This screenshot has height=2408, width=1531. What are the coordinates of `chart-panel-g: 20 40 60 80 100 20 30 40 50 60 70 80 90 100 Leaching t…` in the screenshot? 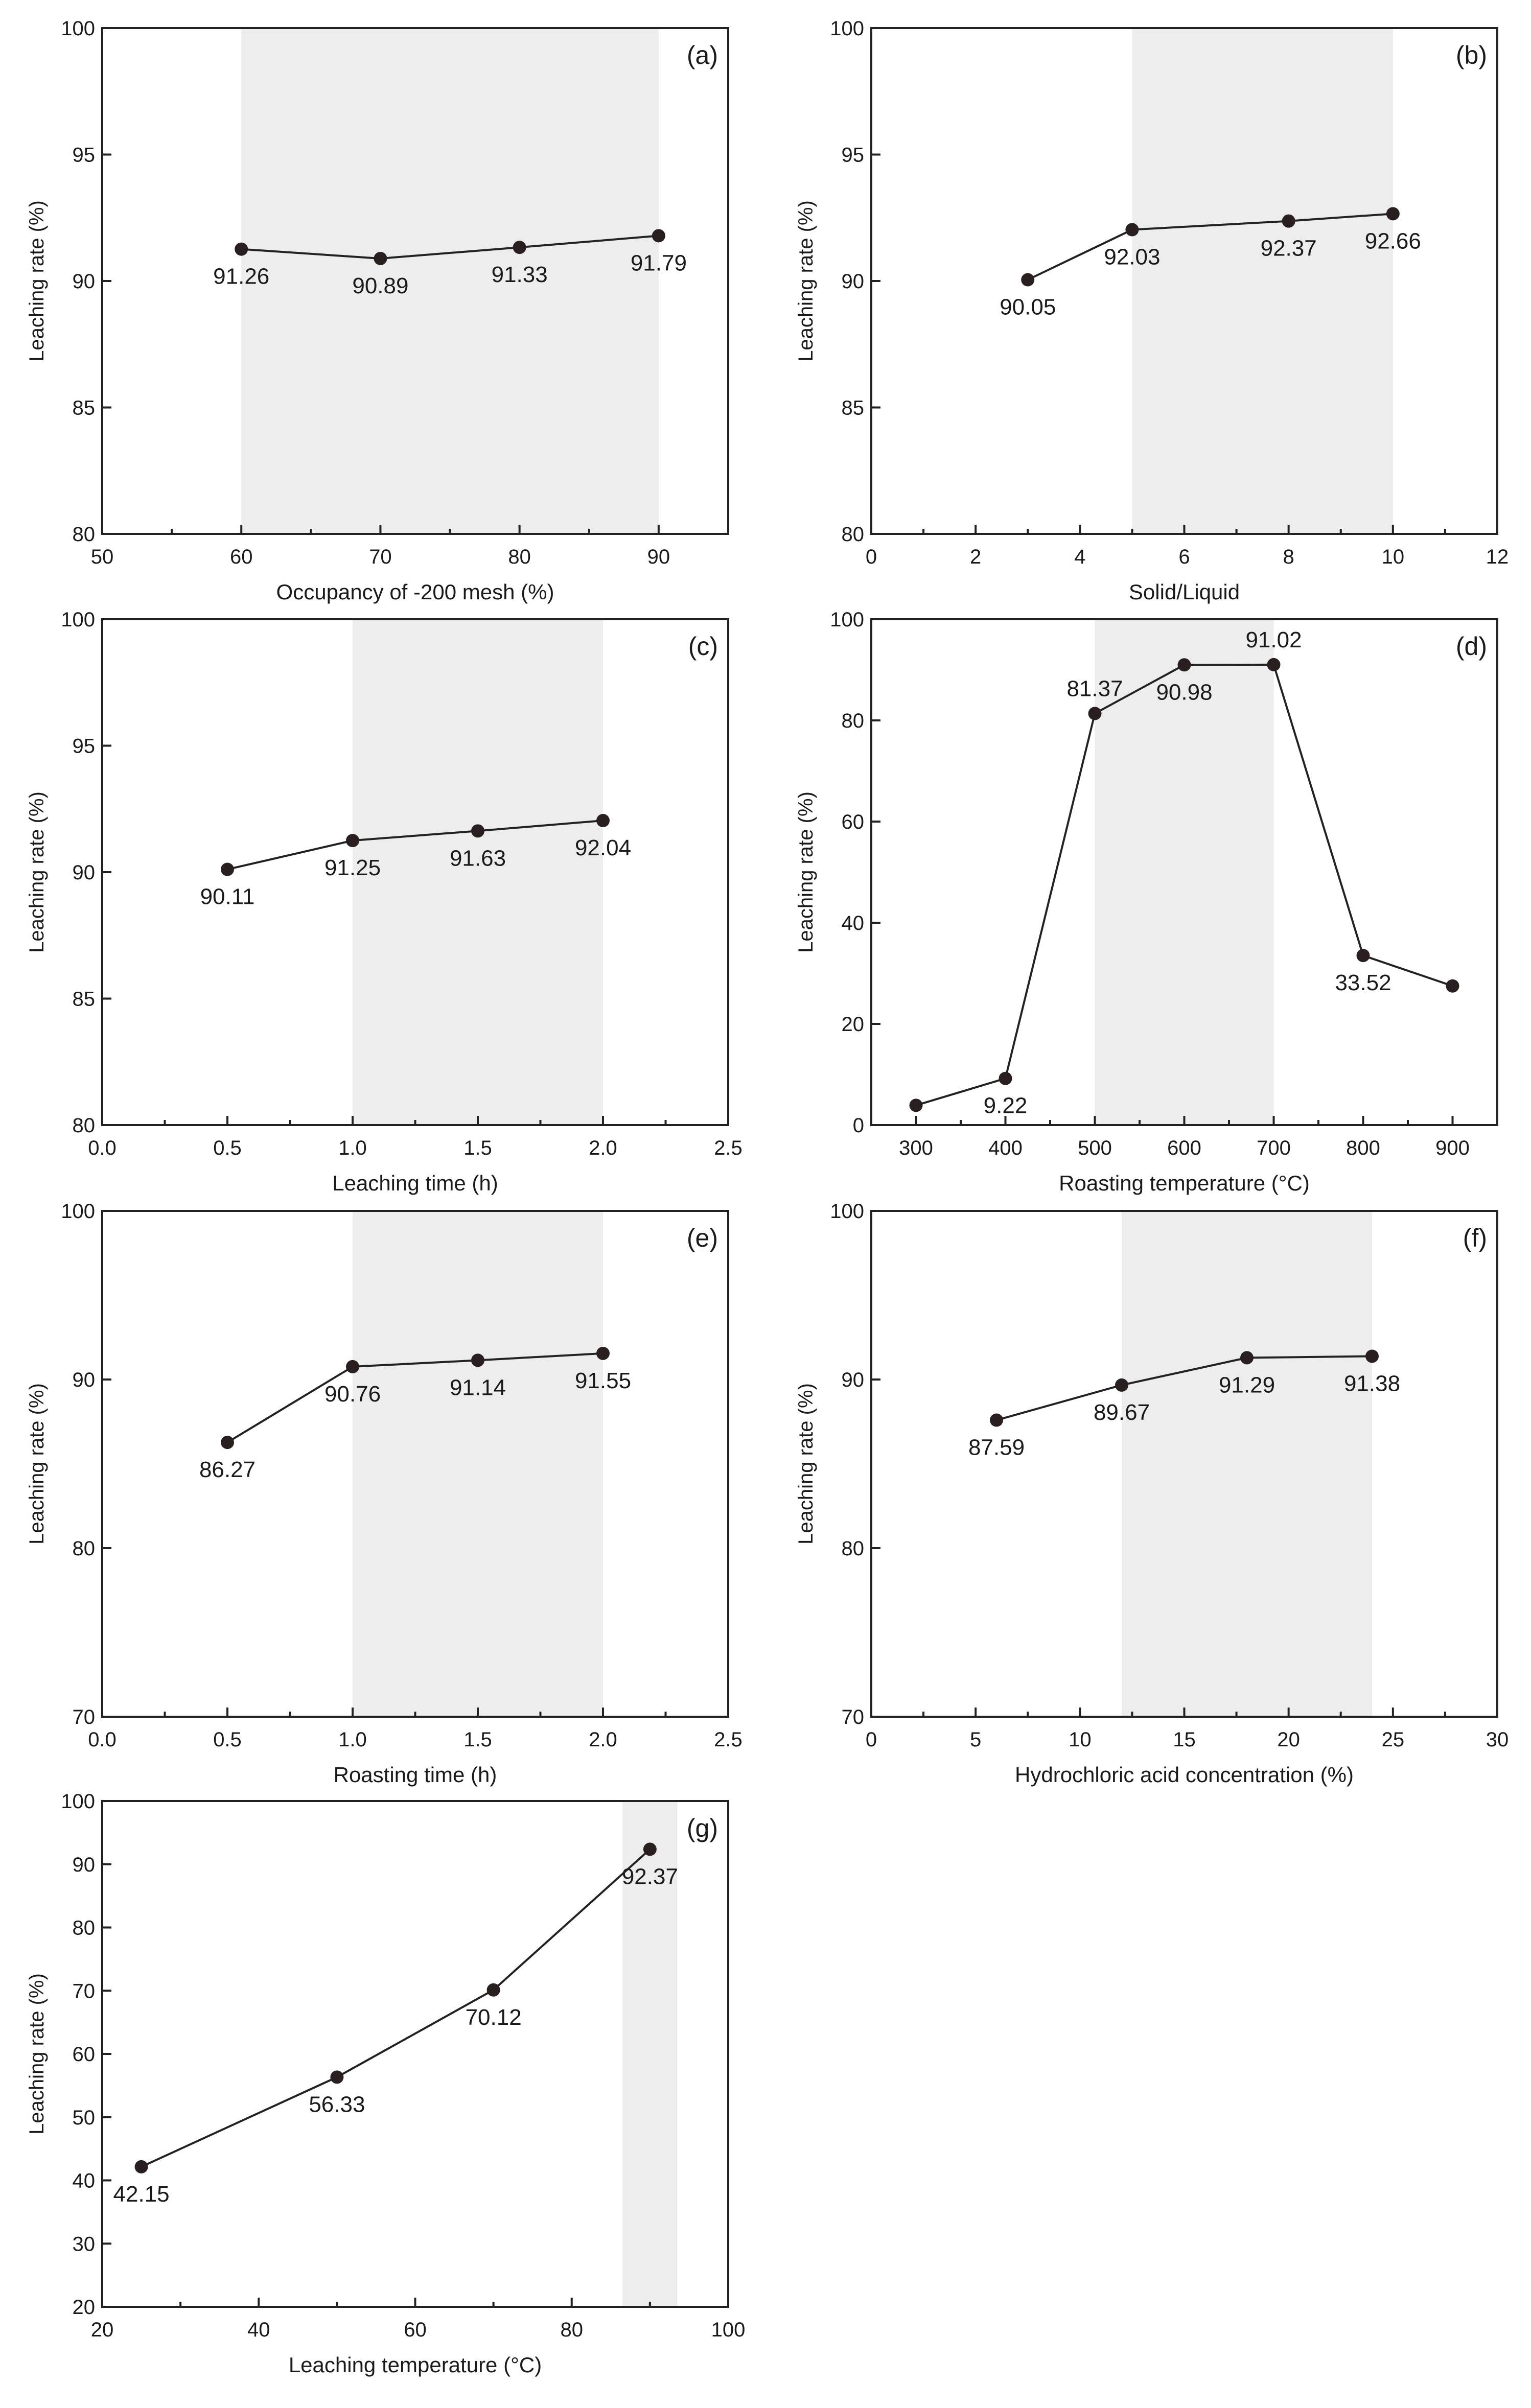 It's located at (386, 2083).